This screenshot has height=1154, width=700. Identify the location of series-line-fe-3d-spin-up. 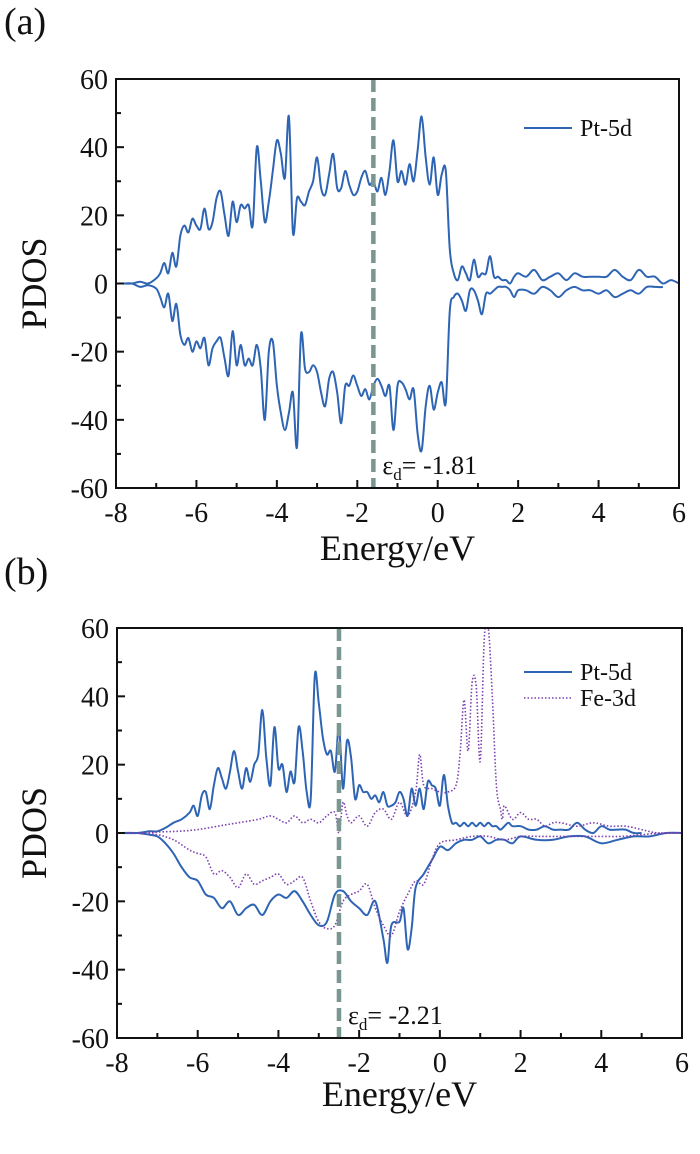
(399, 731).